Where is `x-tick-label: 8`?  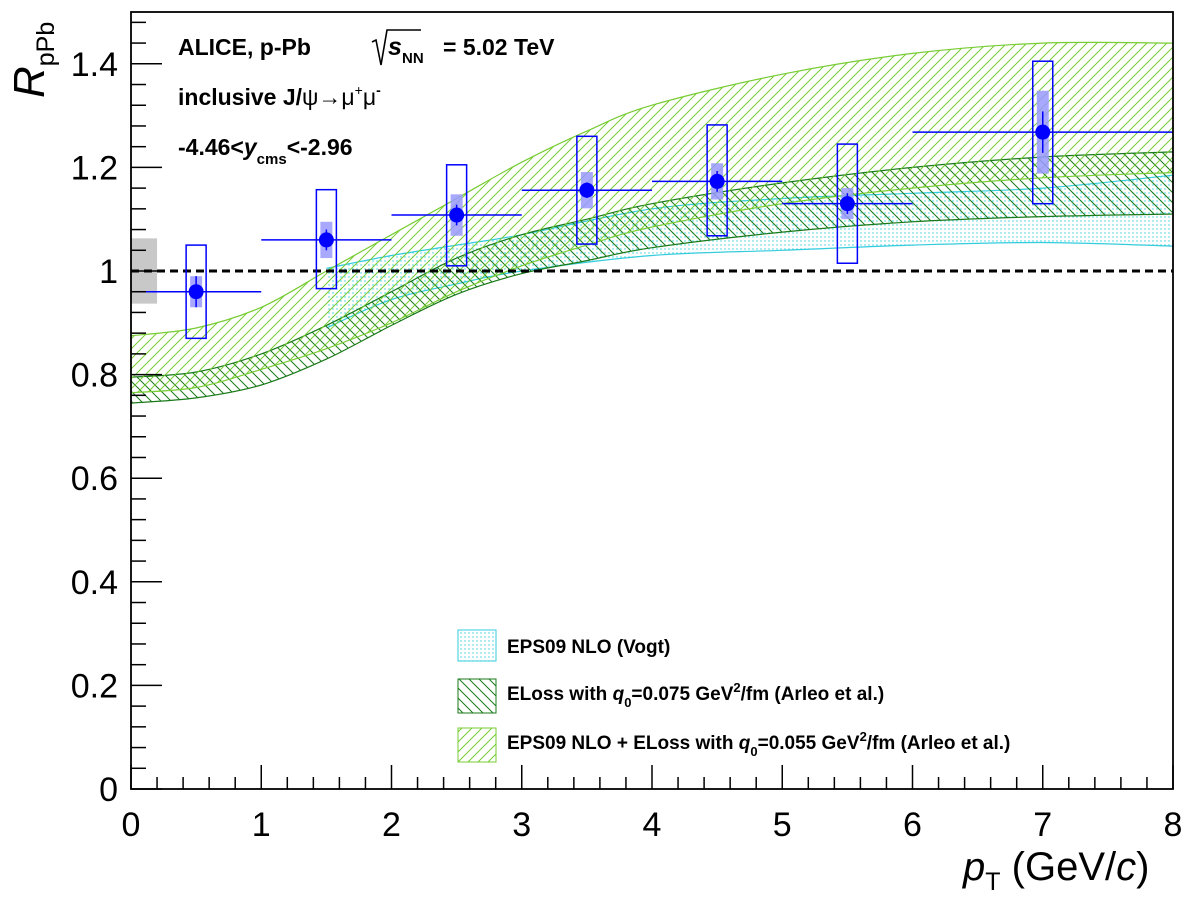 x-tick-label: 8 is located at coordinates (1173, 825).